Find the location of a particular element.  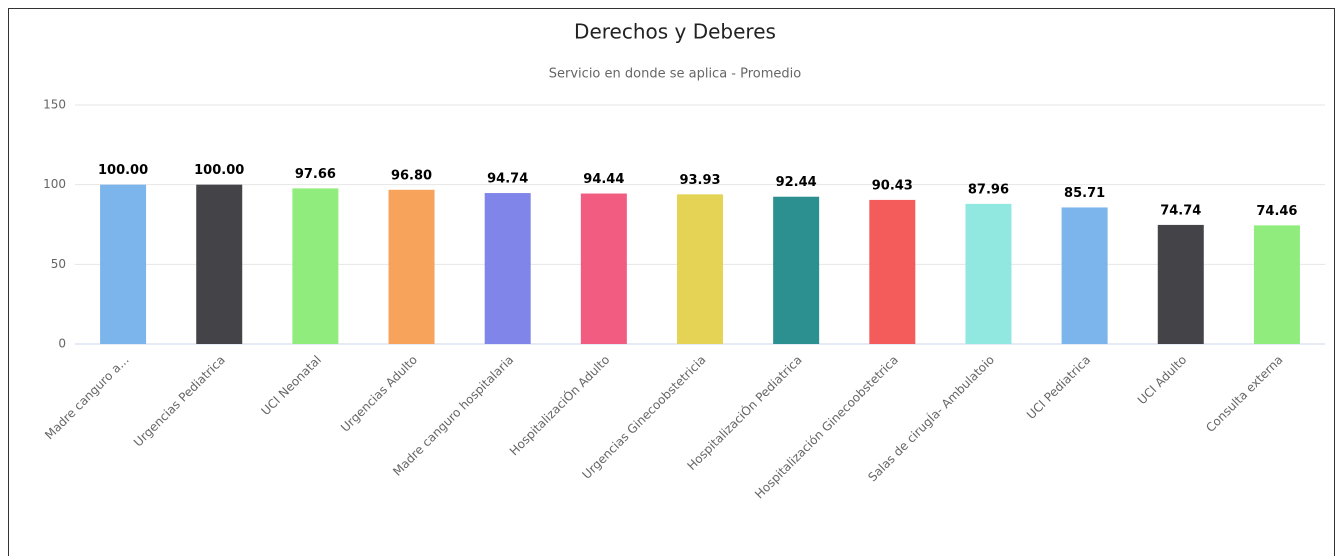

data-label: 97.66 is located at coordinates (315, 174).